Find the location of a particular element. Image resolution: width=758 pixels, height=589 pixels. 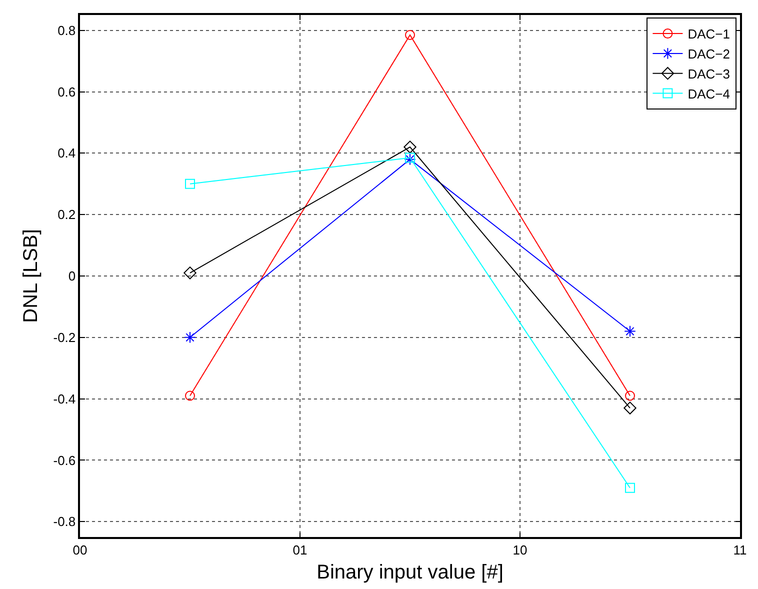

y-tick-label: 0.4 is located at coordinates (67, 153).